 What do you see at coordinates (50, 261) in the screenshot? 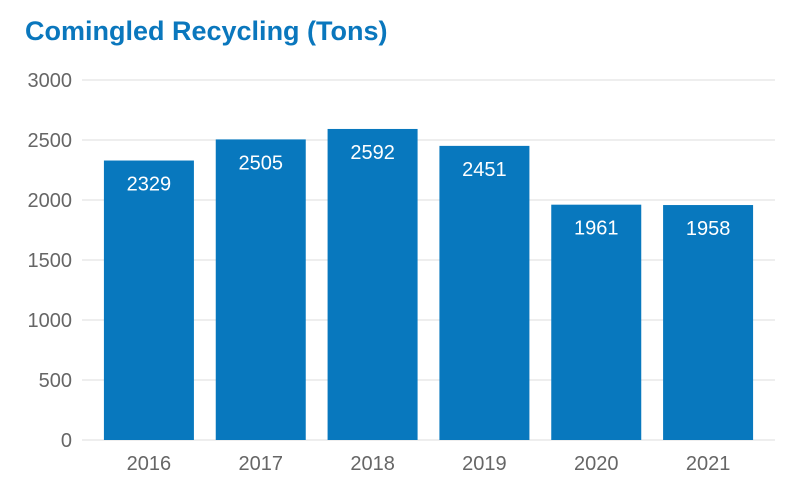
I see `y-tick-label: 1500` at bounding box center [50, 261].